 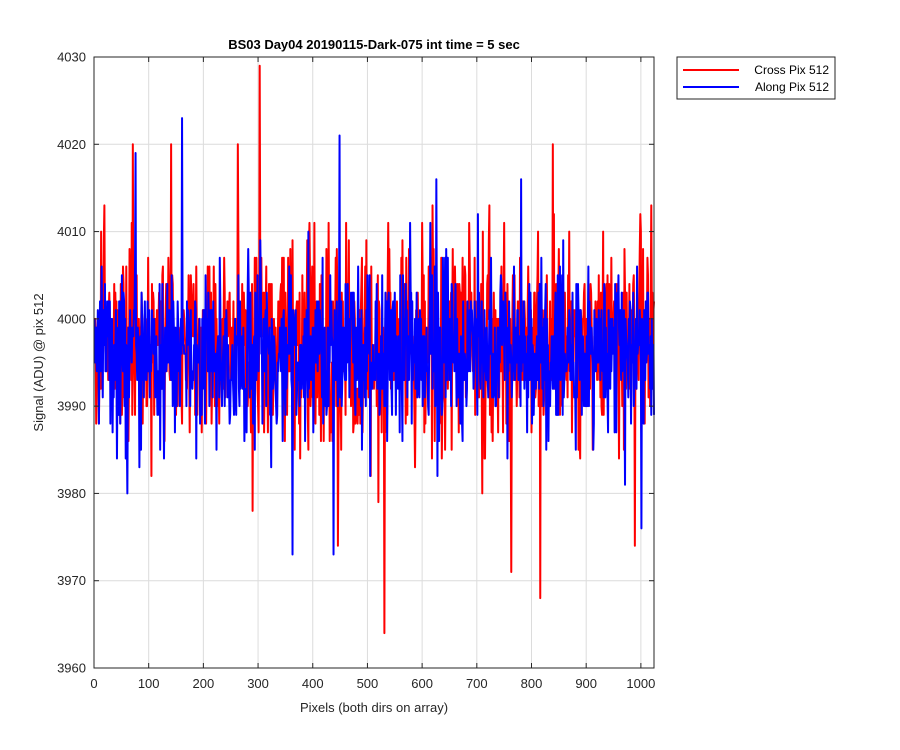 What do you see at coordinates (71, 493) in the screenshot?
I see `y-tick-label: 3980` at bounding box center [71, 493].